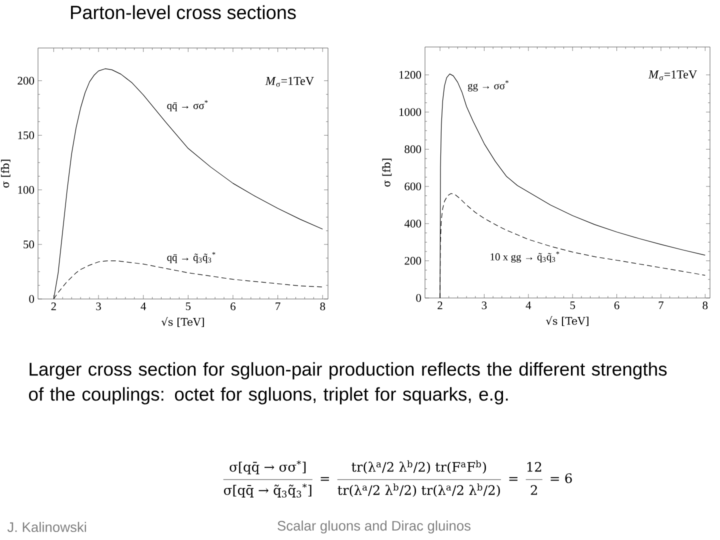  Describe the element at coordinates (374, 527) in the screenshot. I see `text: Scalar gluons and Dirac gluinos` at that location.